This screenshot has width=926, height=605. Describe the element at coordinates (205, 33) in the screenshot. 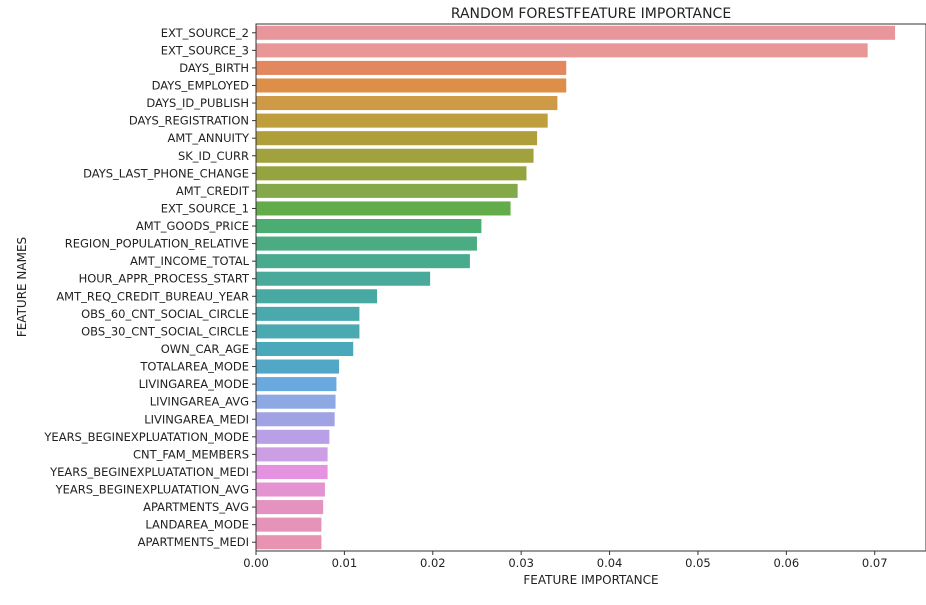

I see `y-tick-label: EXT_SOURCE_2` at that location.